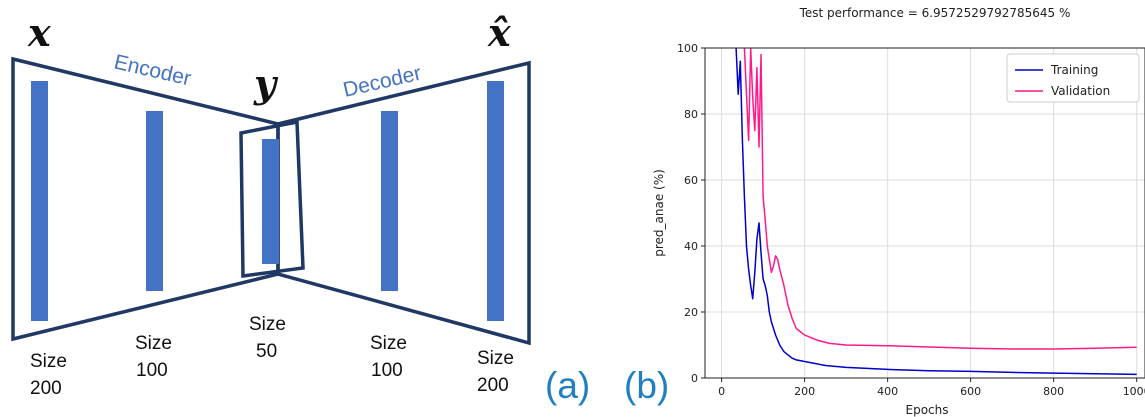 This screenshot has width=1145, height=417. Describe the element at coordinates (388, 343) in the screenshot. I see `size-word-decoder-hidden: Size` at that location.